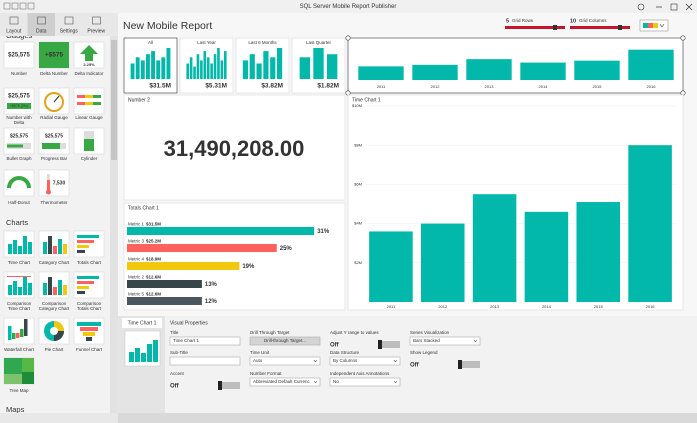 The height and width of the screenshot is (423, 697). What do you see at coordinates (319, 42) in the screenshot?
I see `tile-title: Last Quarter` at bounding box center [319, 42].